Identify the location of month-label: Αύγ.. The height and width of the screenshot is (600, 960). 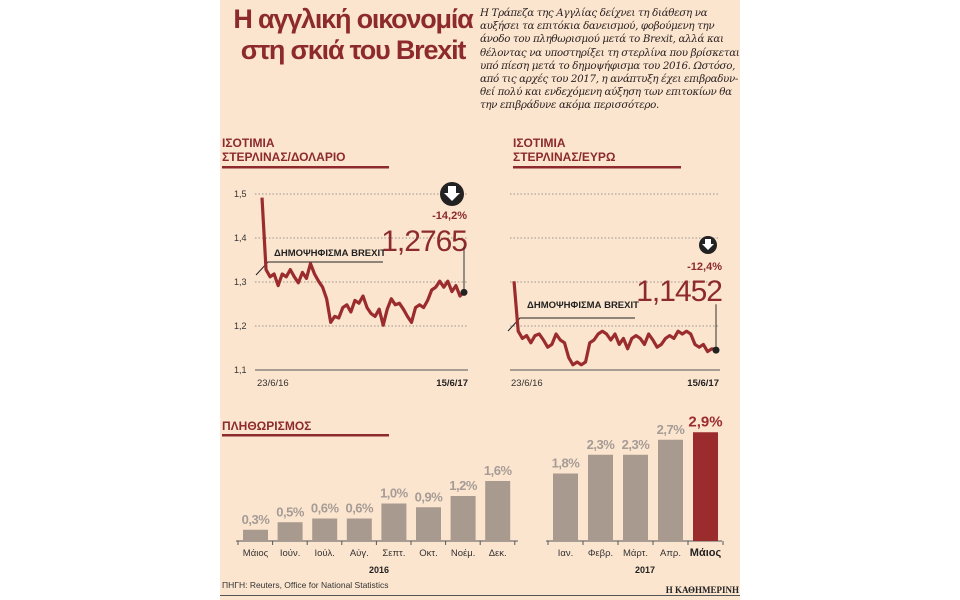
(359, 553).